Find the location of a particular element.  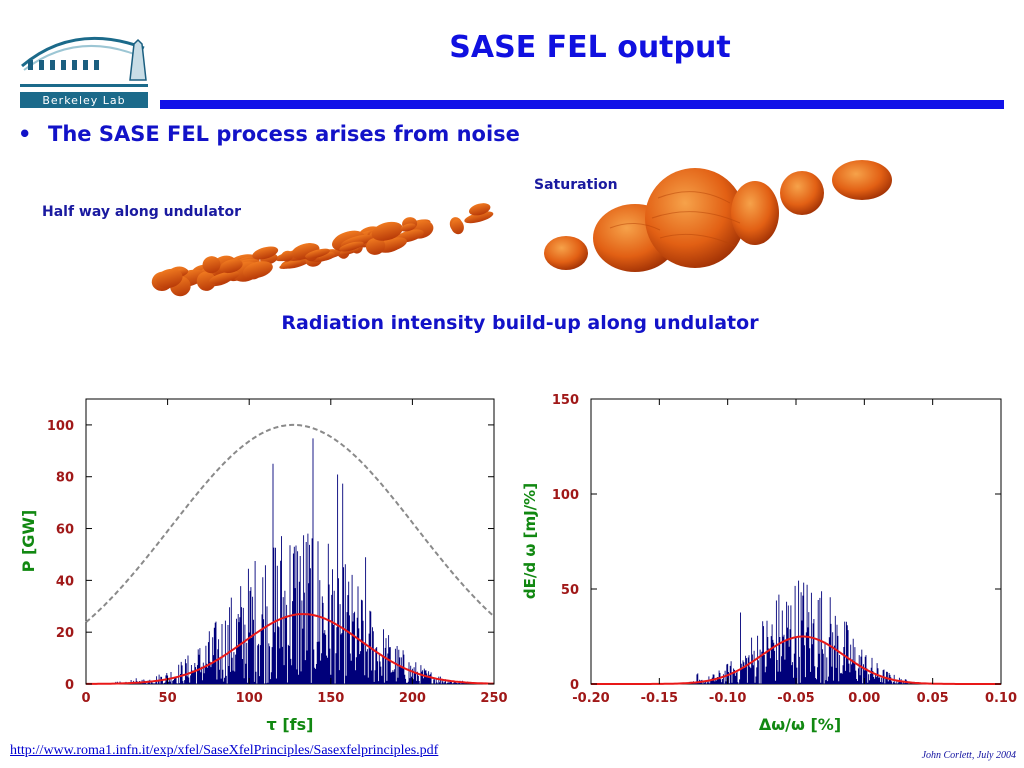

y-axis-label: dE/d ω [mJ/%] is located at coordinates (530, 541).